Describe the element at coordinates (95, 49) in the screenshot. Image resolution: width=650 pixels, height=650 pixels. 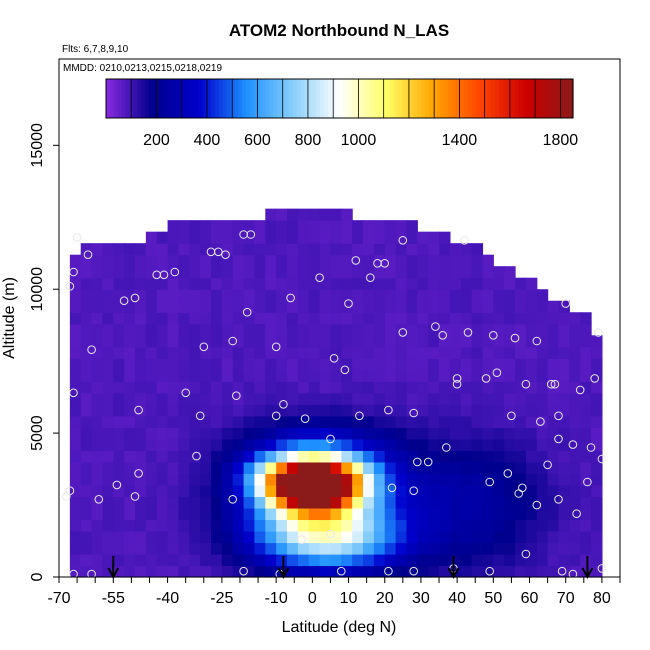
I see `flights-label: Flts: 6,7,8,9,10` at that location.